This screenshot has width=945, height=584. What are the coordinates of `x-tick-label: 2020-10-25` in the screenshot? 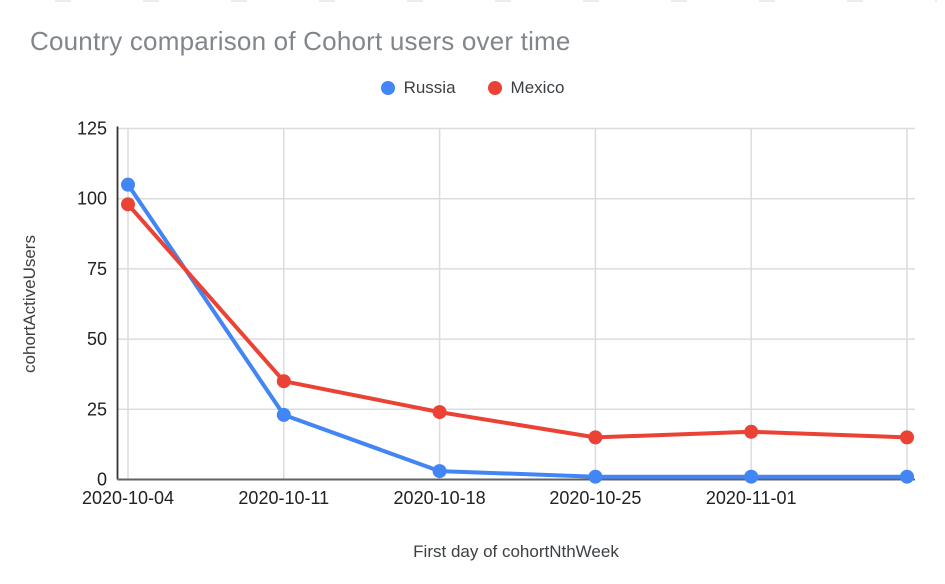 It's located at (595, 498).